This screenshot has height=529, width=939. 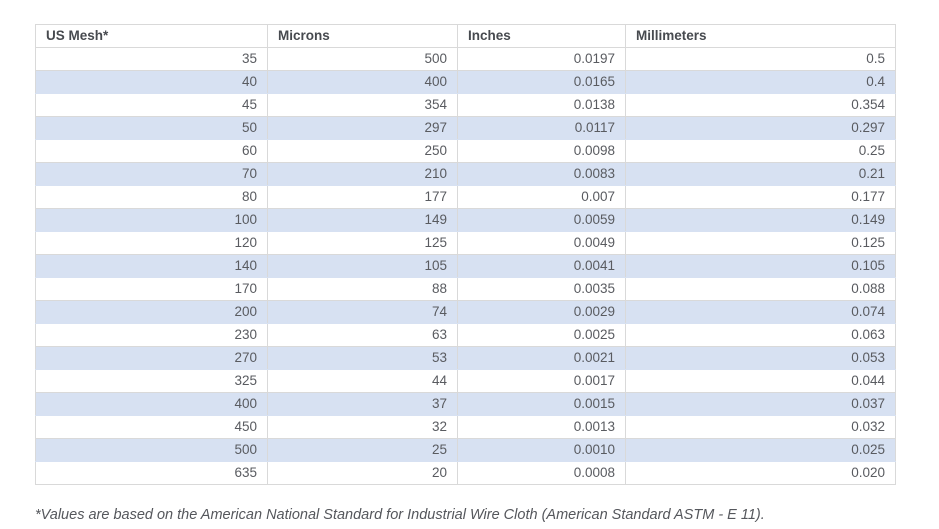 What do you see at coordinates (760, 381) in the screenshot?
I see `cell-millimeters: 0.044` at bounding box center [760, 381].